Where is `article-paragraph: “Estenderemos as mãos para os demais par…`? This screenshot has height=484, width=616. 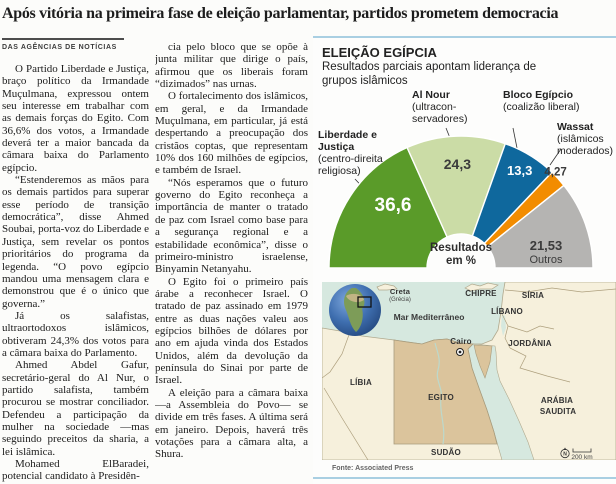 article-paragraph: “Estenderemos as mãos para os demais par… is located at coordinates (75, 242).